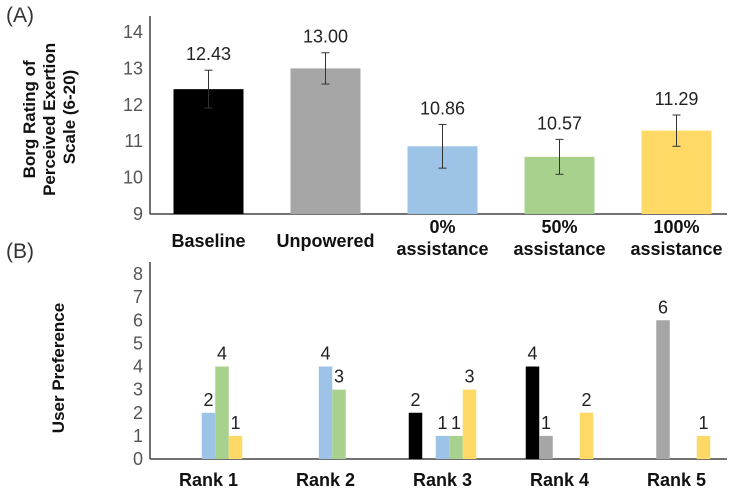 This screenshot has width=734, height=494. What do you see at coordinates (138, 297) in the screenshot?
I see `panel-b-y-tick-label: 7` at bounding box center [138, 297].